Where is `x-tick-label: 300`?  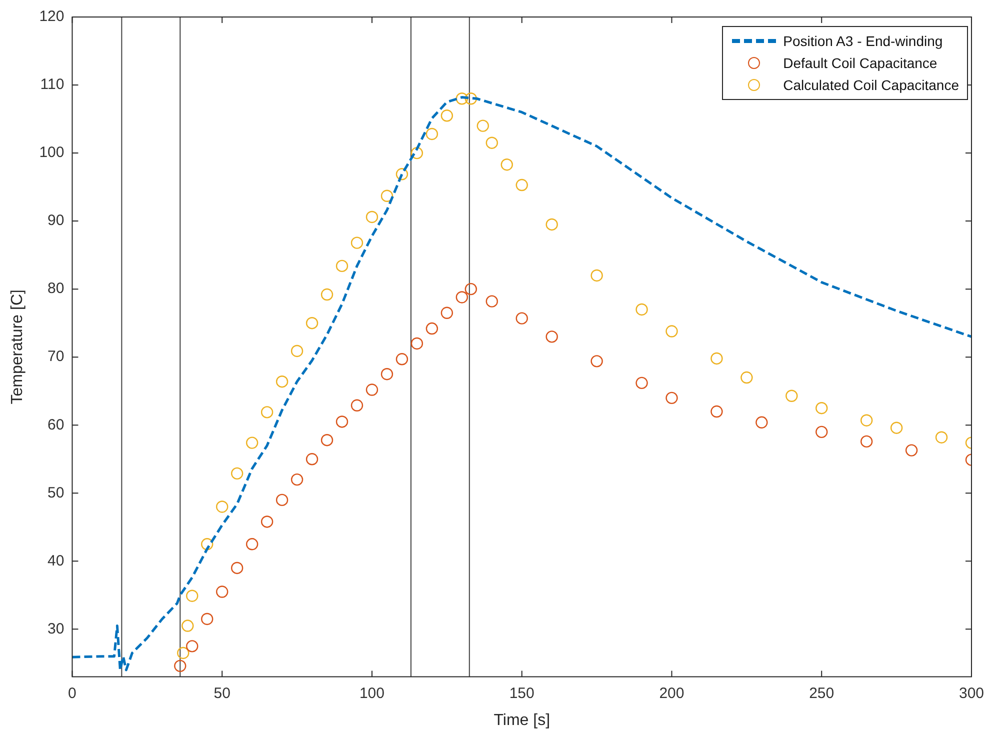 x-tick-label: 300 is located at coordinates (971, 693).